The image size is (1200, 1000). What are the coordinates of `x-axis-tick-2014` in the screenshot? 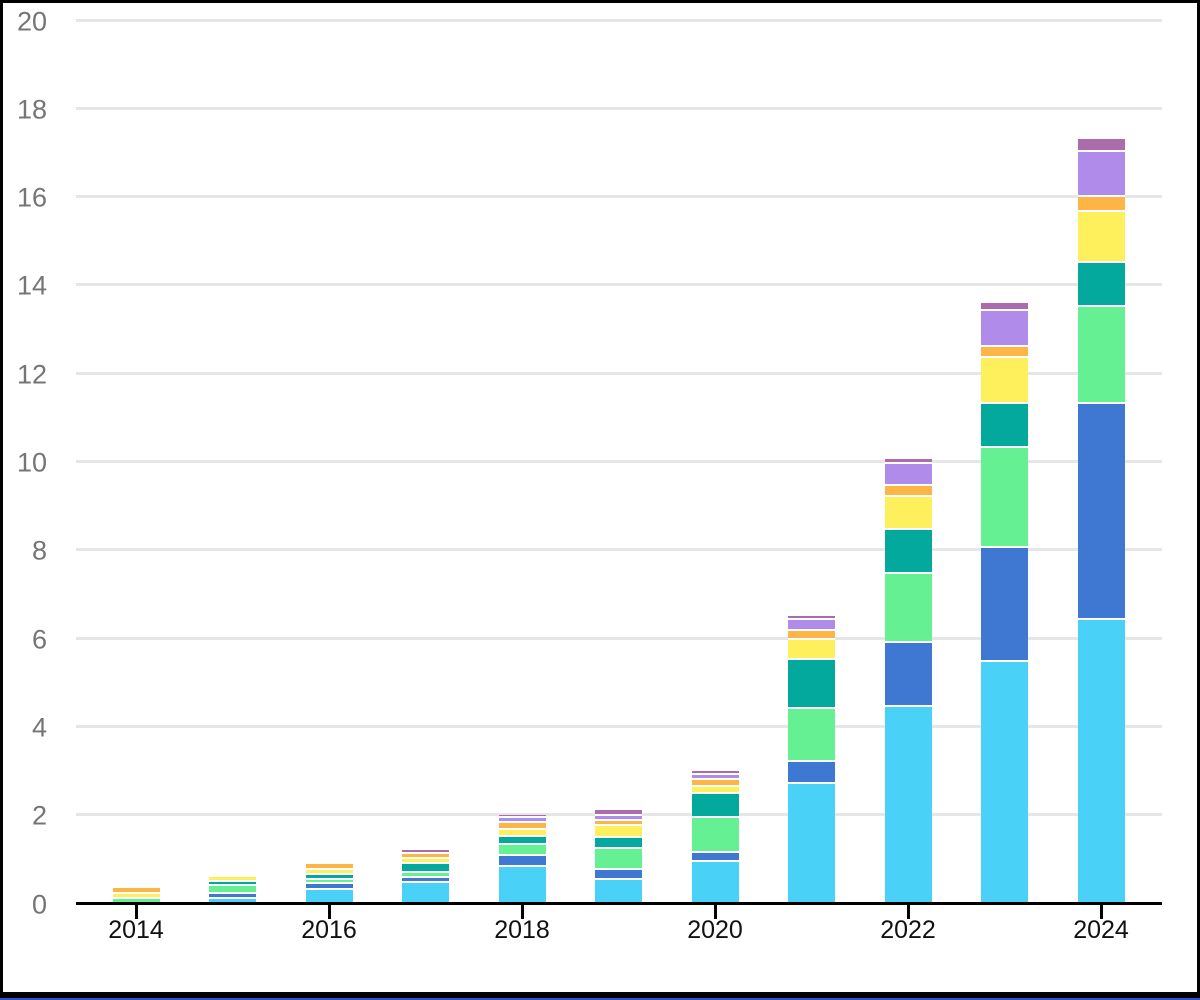 It's located at (136, 911).